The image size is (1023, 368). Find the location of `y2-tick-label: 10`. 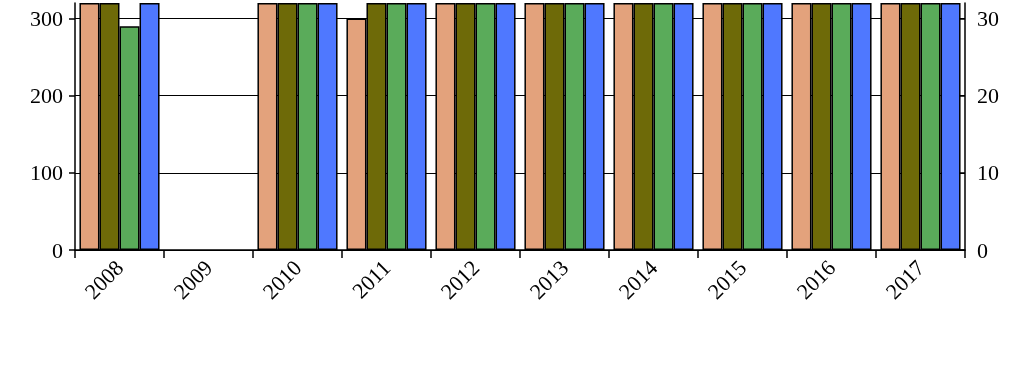

y2-tick-label: 10 is located at coordinates (988, 173).